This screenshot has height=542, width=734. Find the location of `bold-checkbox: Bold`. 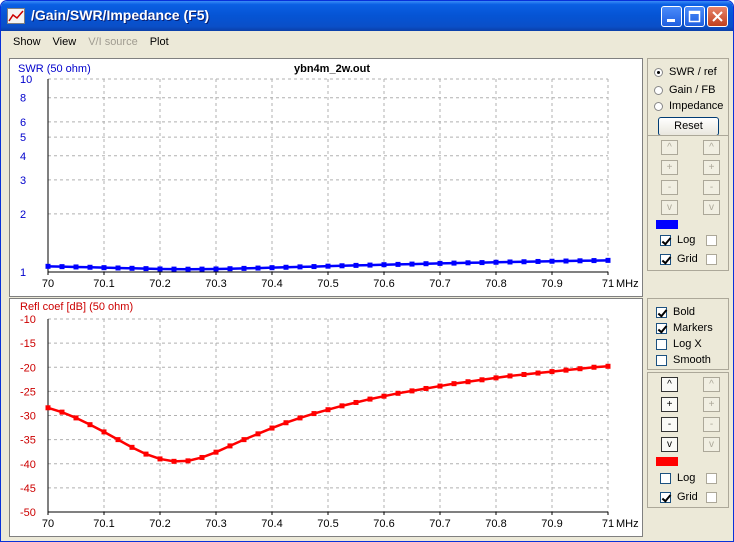

bold-checkbox: Bold is located at coordinates (675, 312).